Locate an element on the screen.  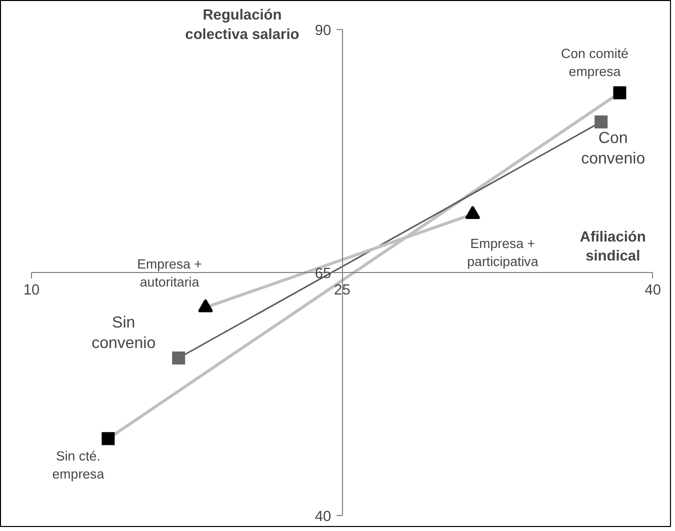
x-tick-label: 40 is located at coordinates (653, 290).